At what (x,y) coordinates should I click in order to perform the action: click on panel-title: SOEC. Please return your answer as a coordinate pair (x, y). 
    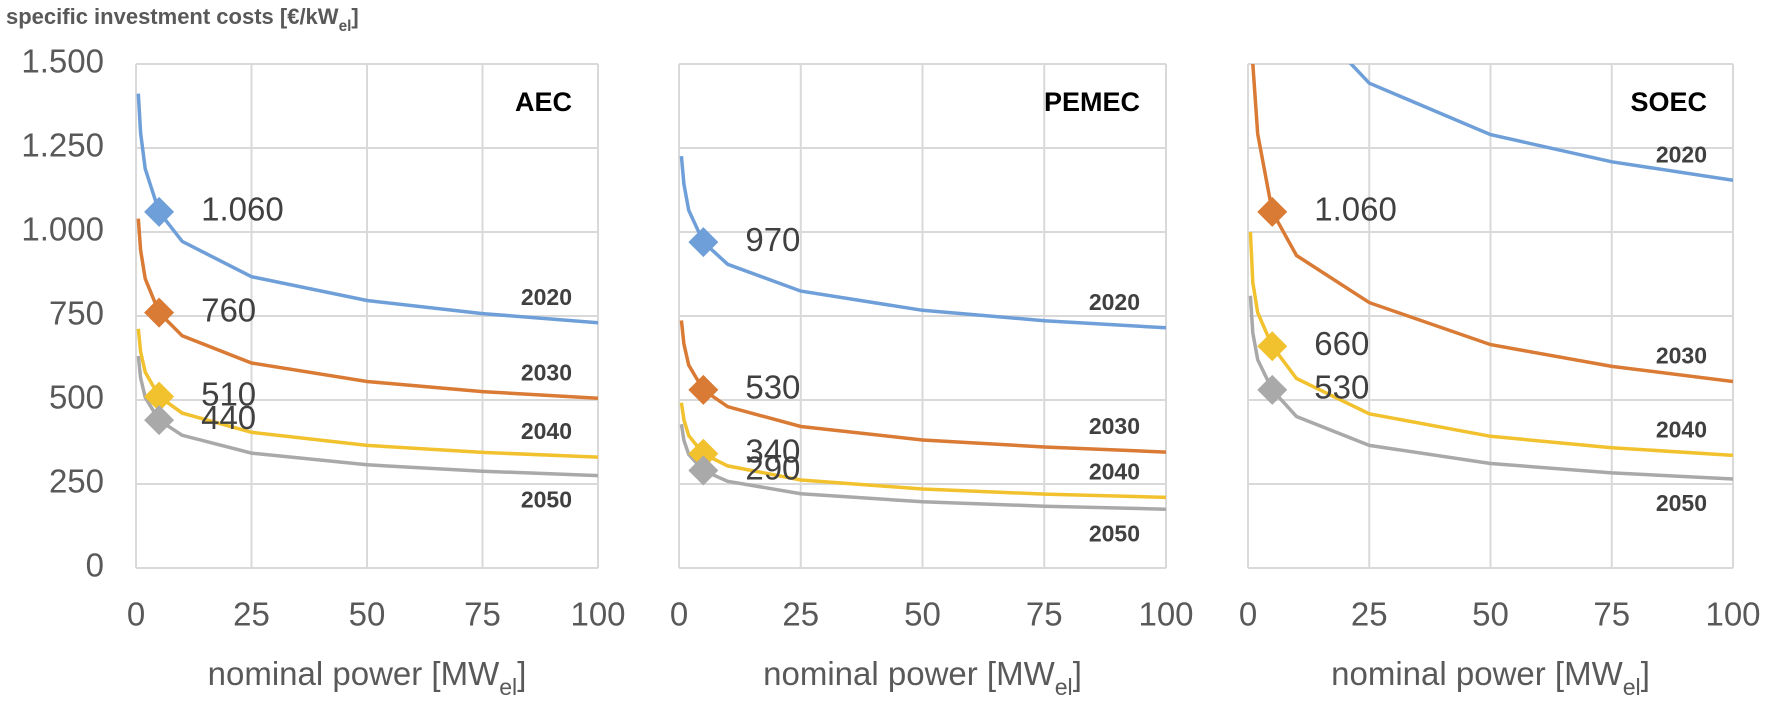
    Looking at the image, I should click on (1668, 102).